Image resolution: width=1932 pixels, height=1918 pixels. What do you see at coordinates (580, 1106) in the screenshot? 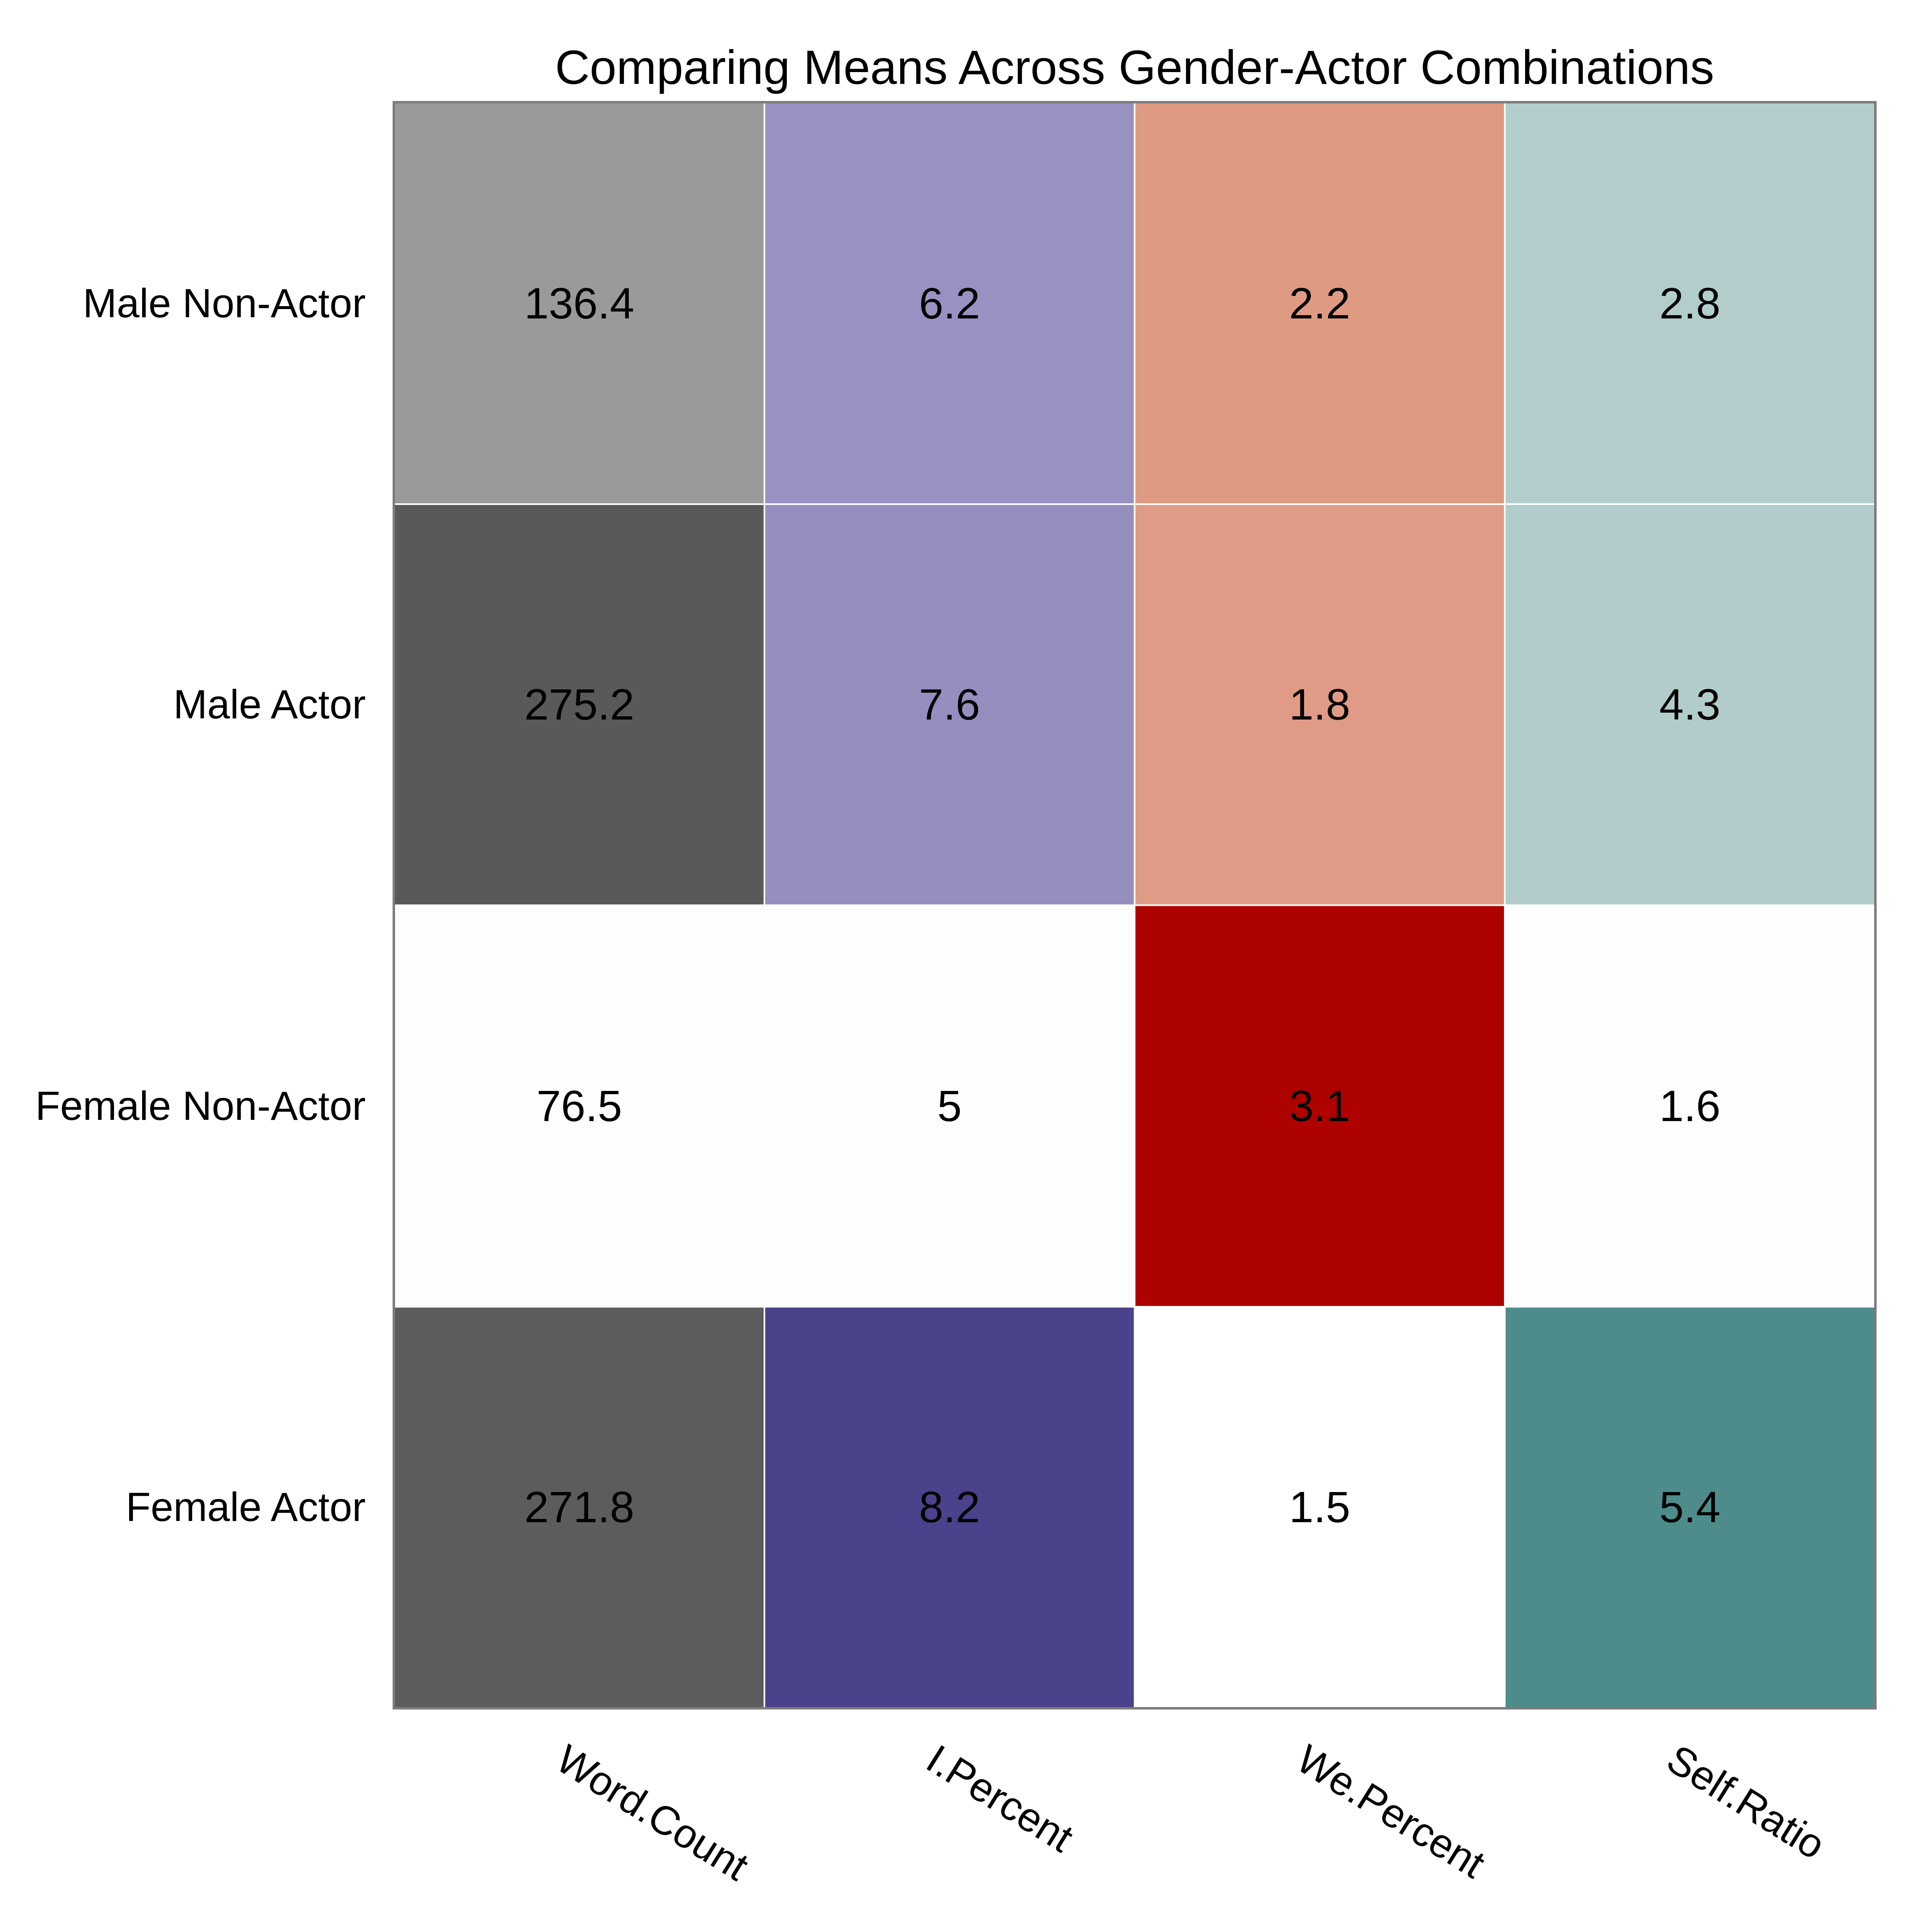
I see `heatmap-cell: 76.5` at bounding box center [580, 1106].